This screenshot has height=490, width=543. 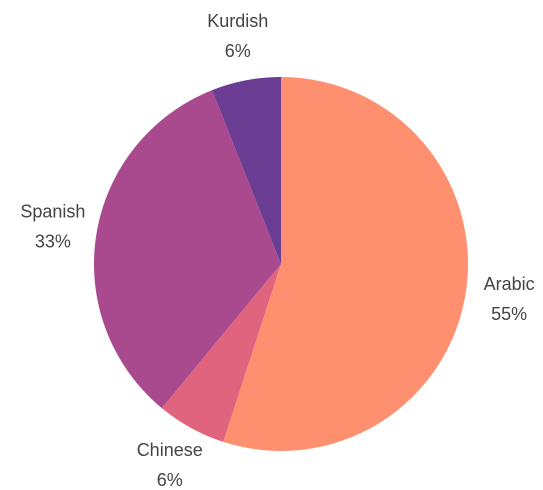 I want to click on slice-label: Chinese, so click(x=170, y=450).